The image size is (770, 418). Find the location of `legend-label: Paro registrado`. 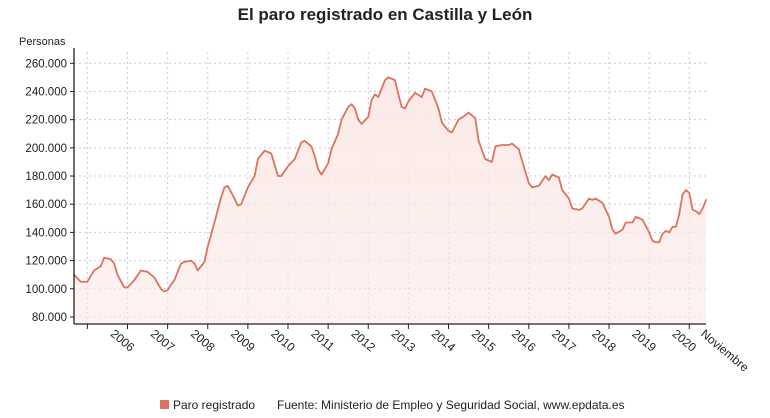

legend-label: Paro registrado is located at coordinates (214, 405).